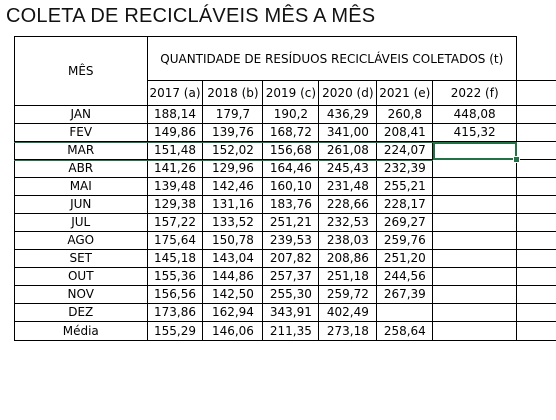 This screenshot has width=556, height=420. What do you see at coordinates (233, 258) in the screenshot?
I see `value-cell: 143,04` at bounding box center [233, 258].